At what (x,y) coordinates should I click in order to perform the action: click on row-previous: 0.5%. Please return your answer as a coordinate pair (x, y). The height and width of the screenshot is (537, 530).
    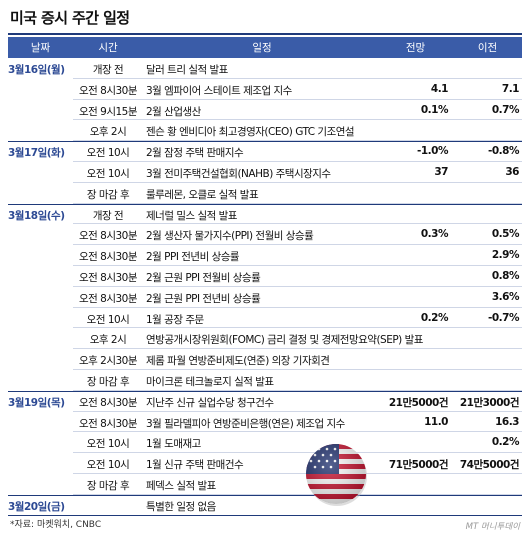
    Looking at the image, I should click on (505, 234).